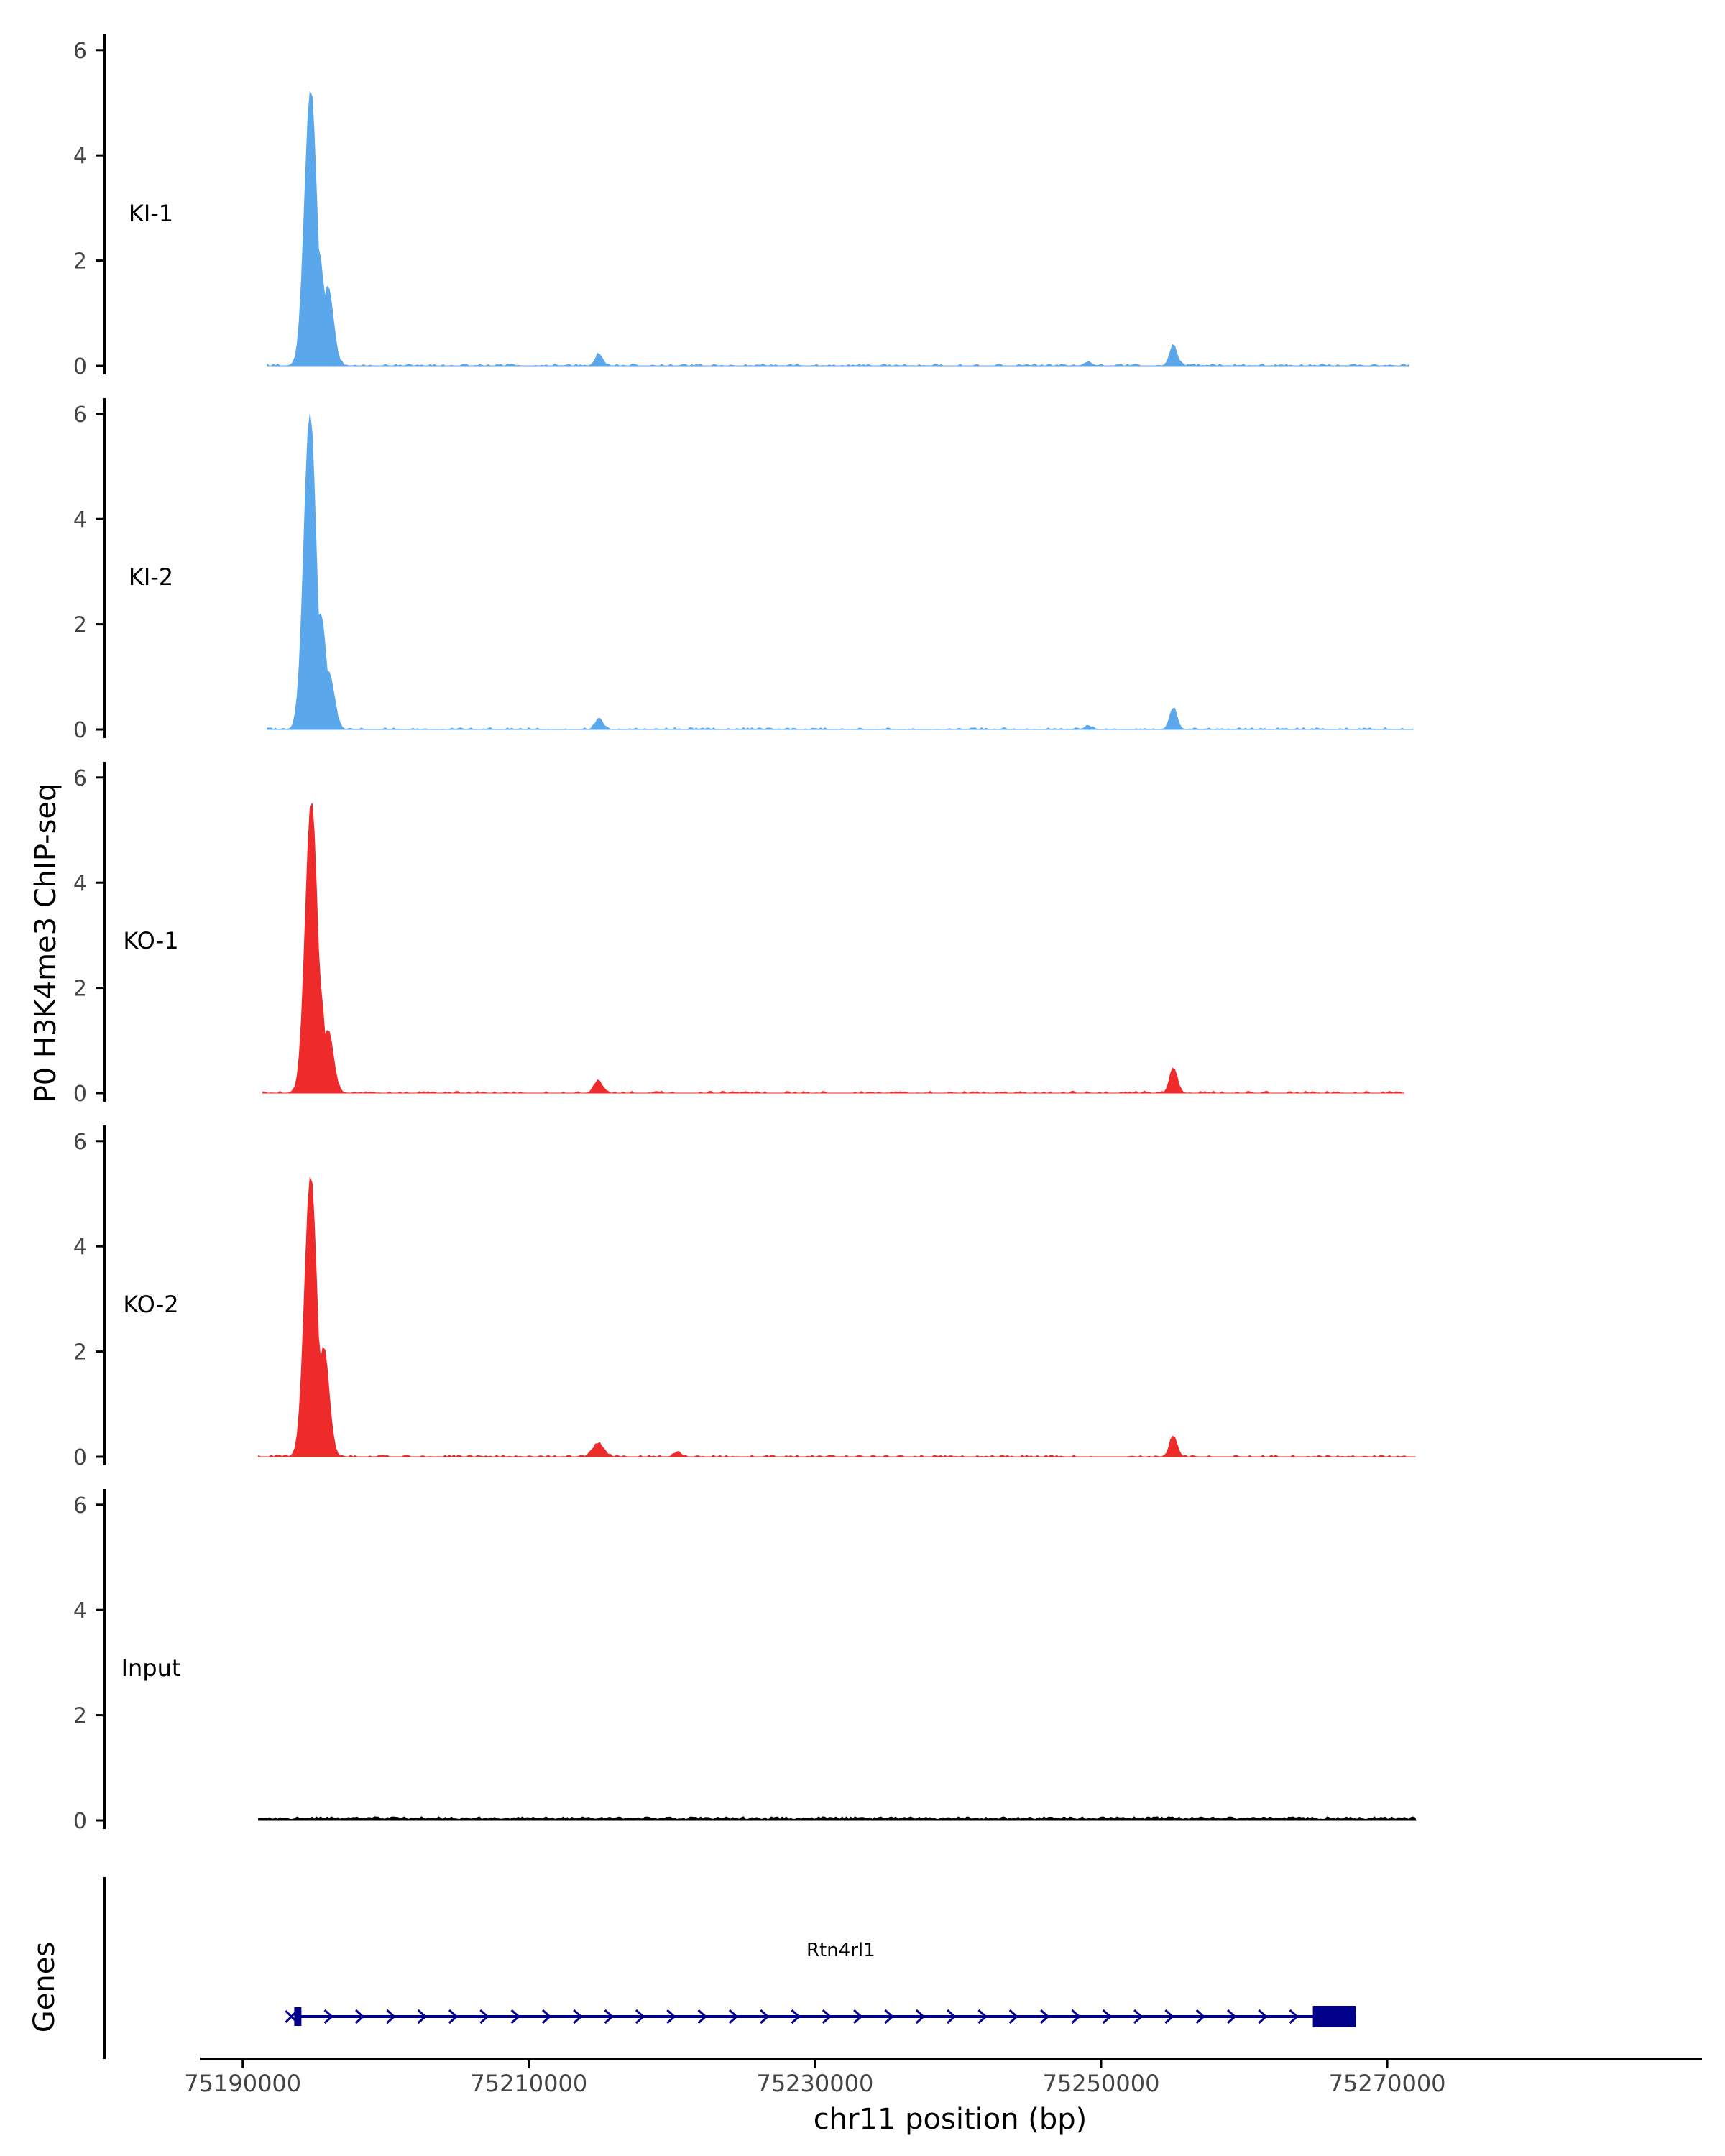 The height and width of the screenshot is (2156, 1725). I want to click on track-label: KI-1, so click(151, 214).